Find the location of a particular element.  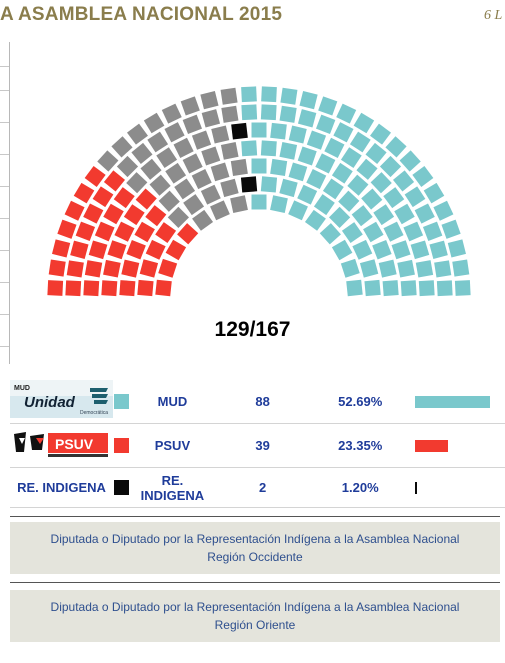

party-name: MUD is located at coordinates (172, 401).